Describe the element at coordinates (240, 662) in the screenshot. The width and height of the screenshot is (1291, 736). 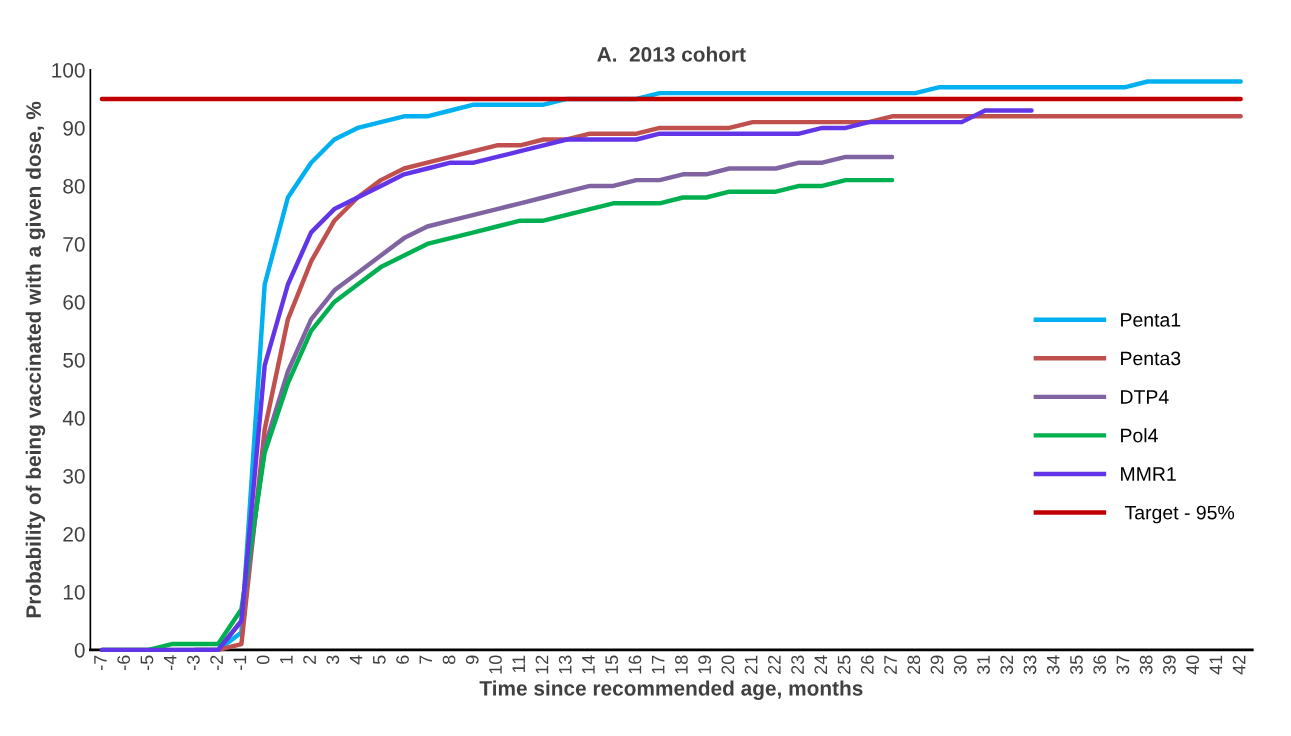
I see `x-tick-label: -1` at that location.